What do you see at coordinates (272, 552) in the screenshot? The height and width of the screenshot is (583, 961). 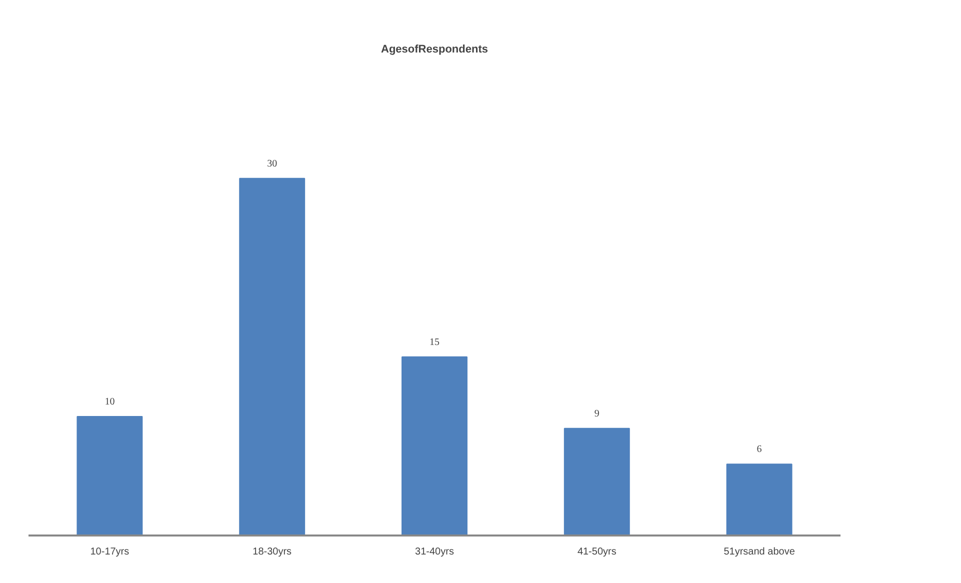 I see `x-tick-label: 18-30yrs` at bounding box center [272, 552].